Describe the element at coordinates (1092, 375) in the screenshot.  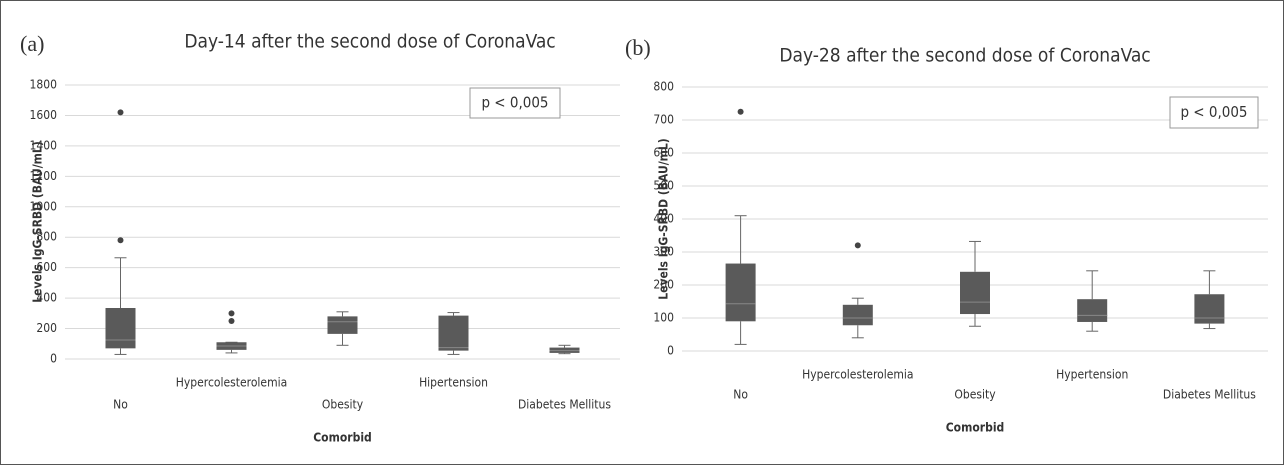
I see `x-tick-label: Hypertension` at that location.